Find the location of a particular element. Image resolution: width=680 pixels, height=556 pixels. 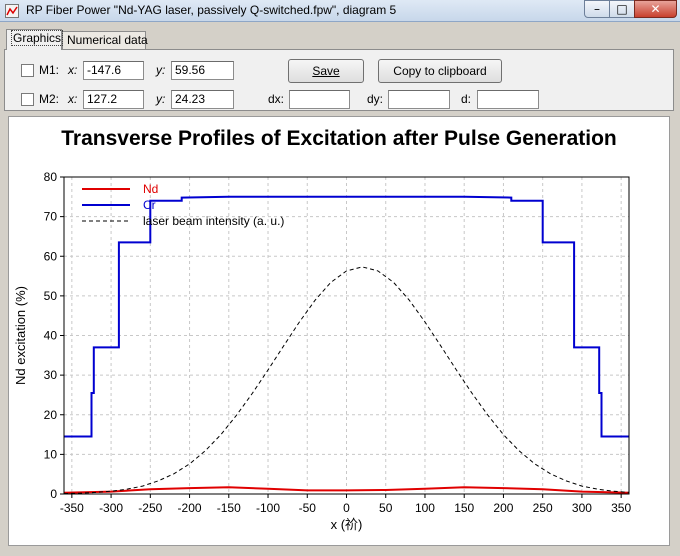

dx-label: dx: is located at coordinates (276, 99).